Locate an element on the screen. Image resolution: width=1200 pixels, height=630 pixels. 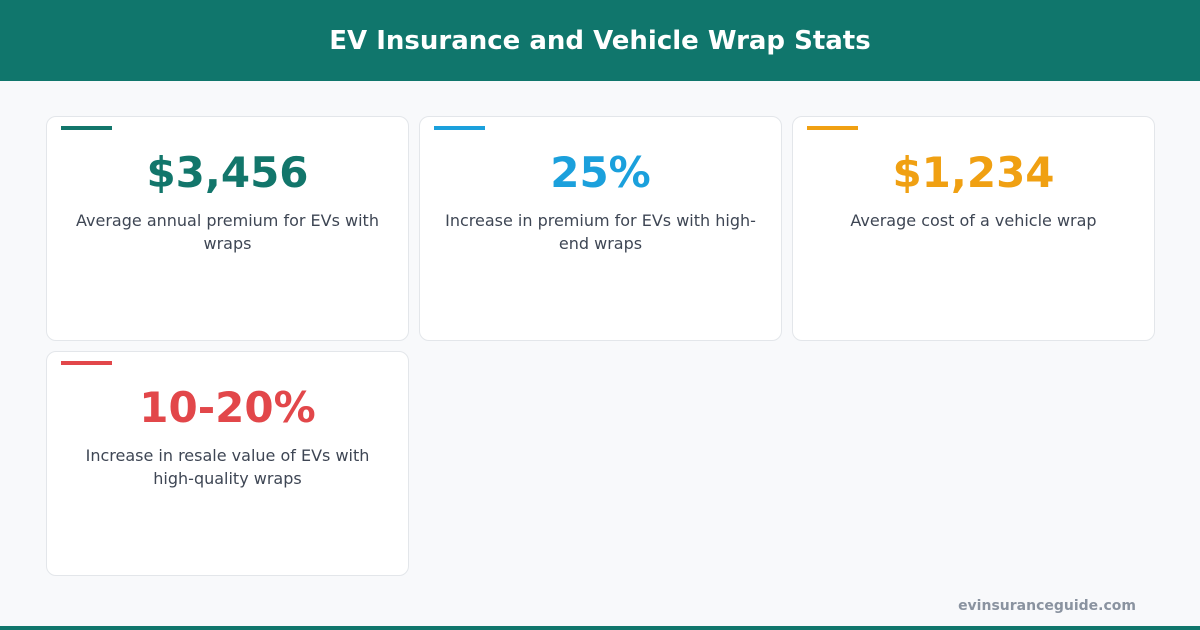
footer-site: evinsuranceguide.com is located at coordinates (1047, 606).